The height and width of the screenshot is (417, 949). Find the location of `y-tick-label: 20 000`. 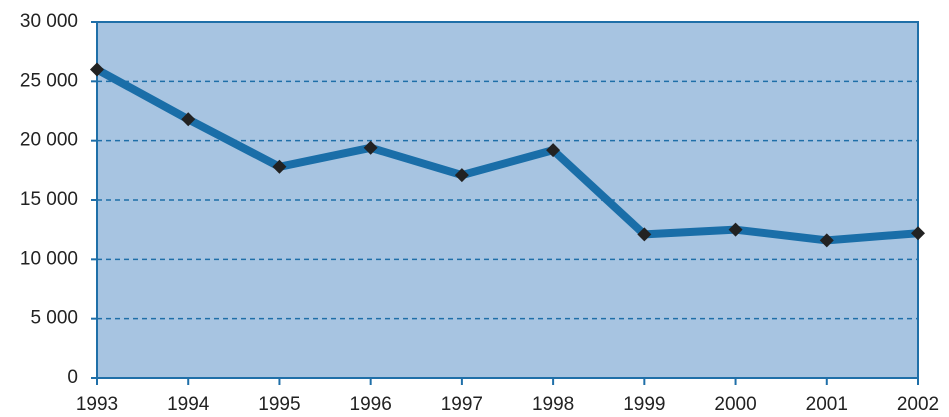

y-tick-label: 20 000 is located at coordinates (49, 140).